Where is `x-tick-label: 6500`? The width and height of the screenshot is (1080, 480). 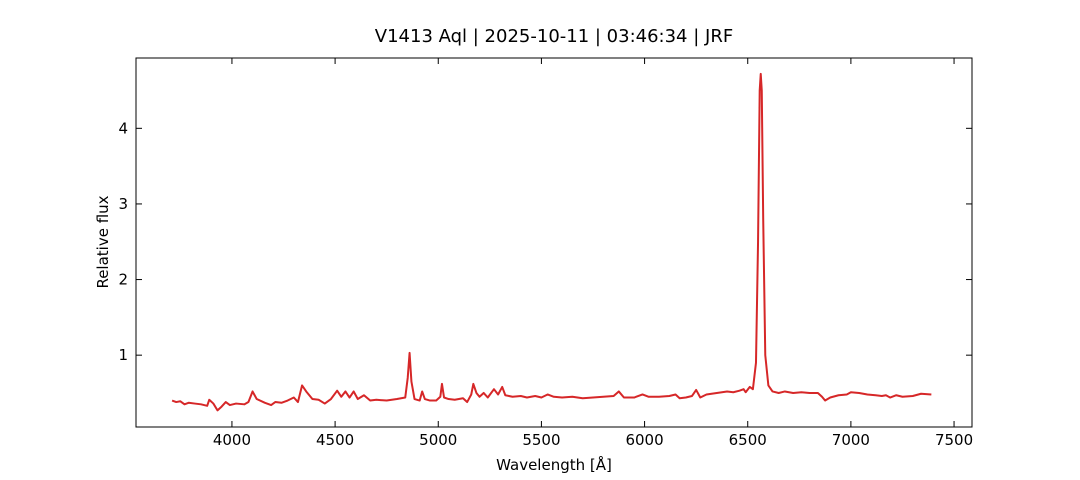 x-tick-label: 6500 is located at coordinates (748, 440).